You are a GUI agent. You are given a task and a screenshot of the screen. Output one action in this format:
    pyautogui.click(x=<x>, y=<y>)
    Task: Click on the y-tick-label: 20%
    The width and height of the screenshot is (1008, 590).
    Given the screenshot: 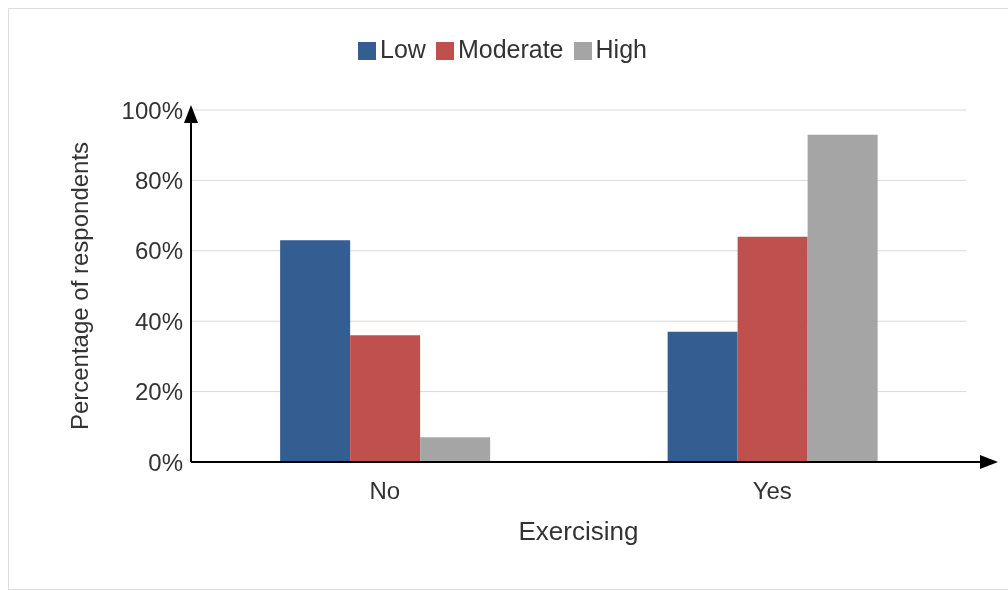 What is the action you would take?
    pyautogui.click(x=158, y=392)
    